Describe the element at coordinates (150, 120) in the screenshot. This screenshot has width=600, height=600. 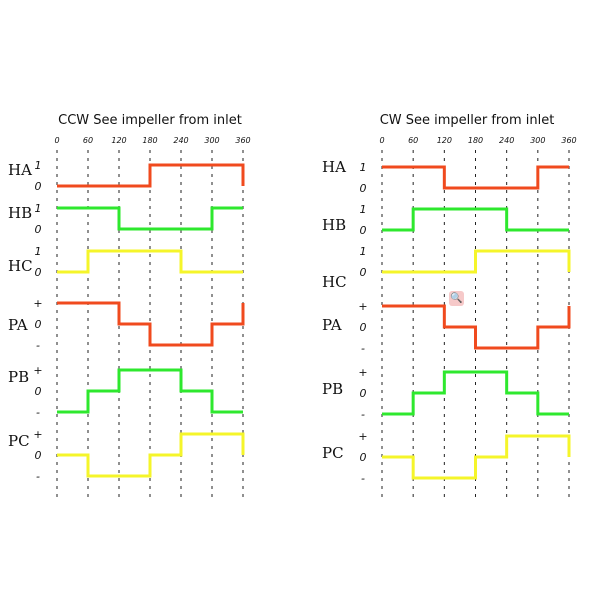
I see `diagram-title: CCW See impeller from inlet` at that location.